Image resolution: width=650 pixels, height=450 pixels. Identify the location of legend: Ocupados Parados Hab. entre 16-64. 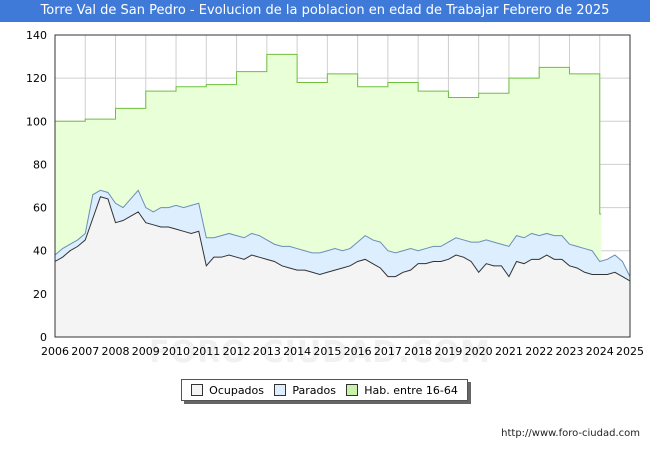
(324, 390).